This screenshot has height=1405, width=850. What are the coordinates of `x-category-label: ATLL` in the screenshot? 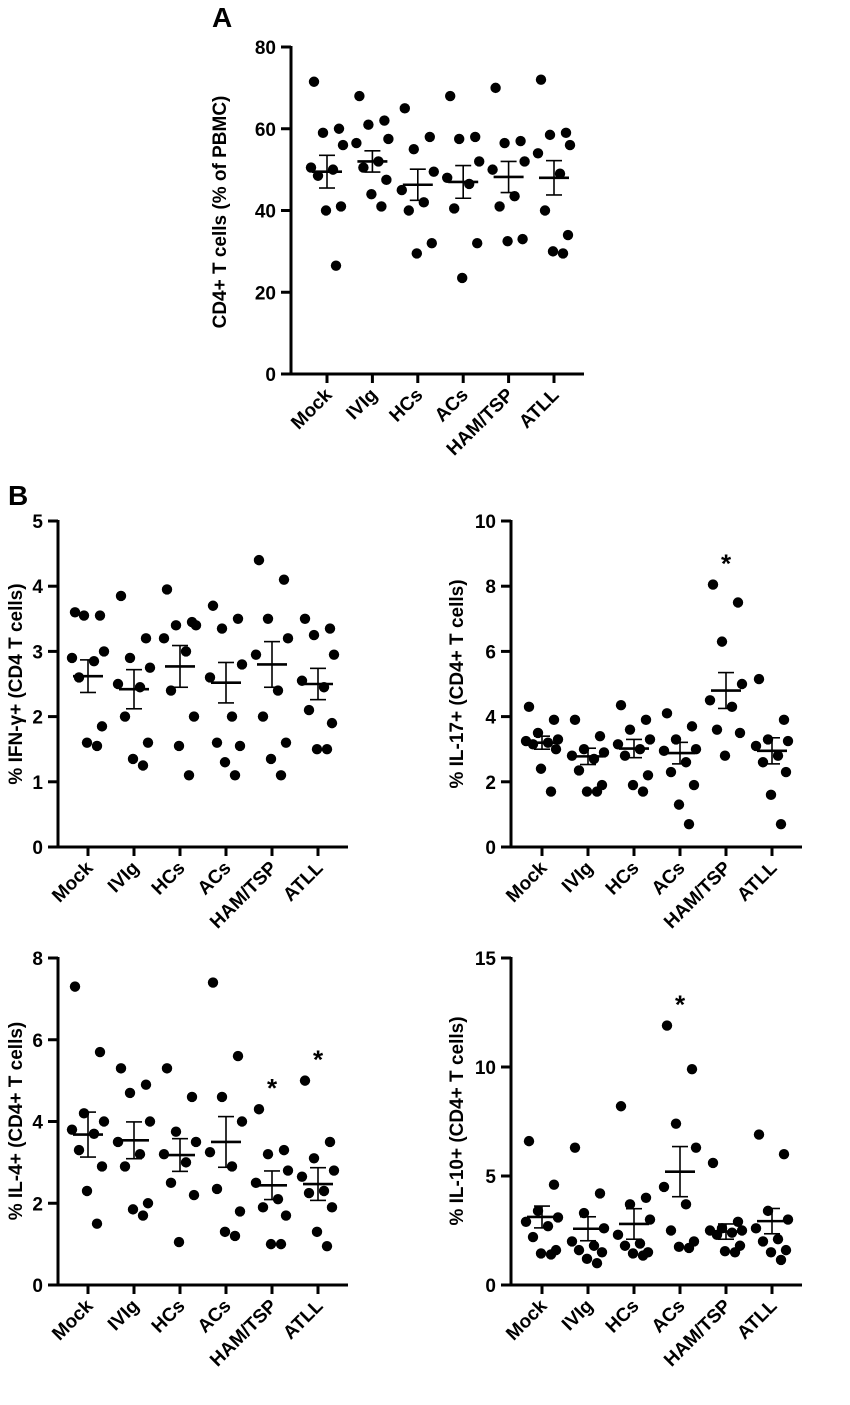 It's located at (757, 1319).